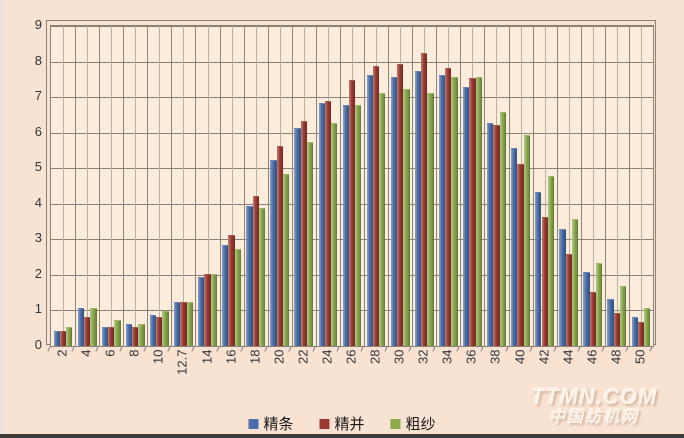  I want to click on x-tick-label: 28, so click(375, 356).